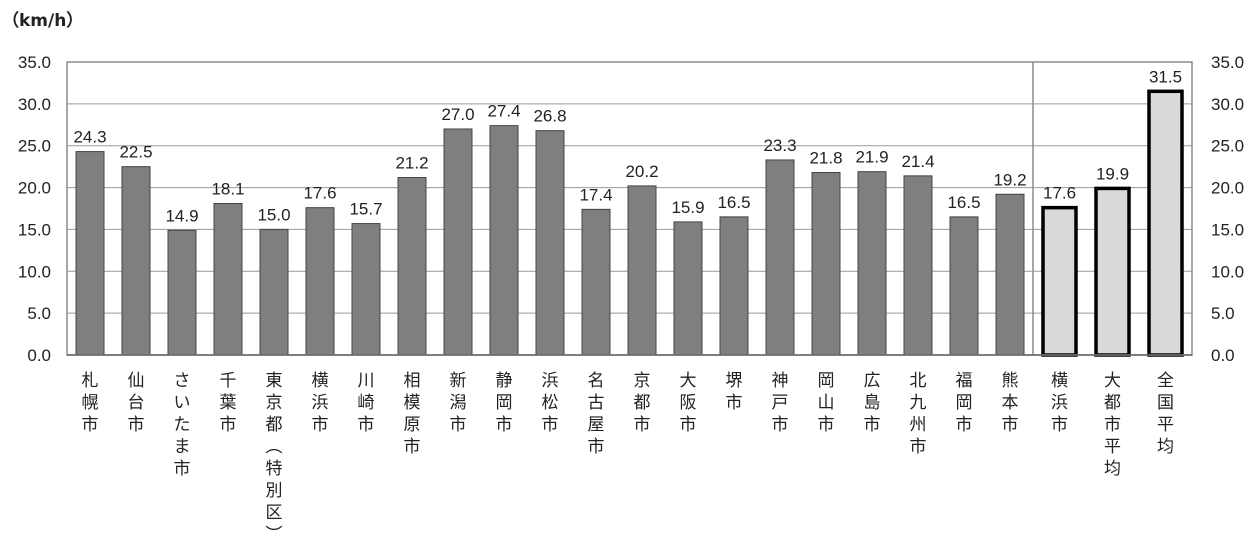  Describe the element at coordinates (39, 355) in the screenshot. I see `y-tick-label-left: 0.0` at that location.